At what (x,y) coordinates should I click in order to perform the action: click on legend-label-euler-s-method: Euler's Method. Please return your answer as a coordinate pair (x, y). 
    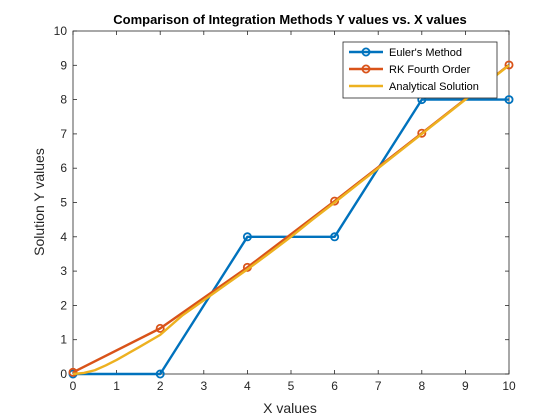
    Looking at the image, I should click on (425, 53).